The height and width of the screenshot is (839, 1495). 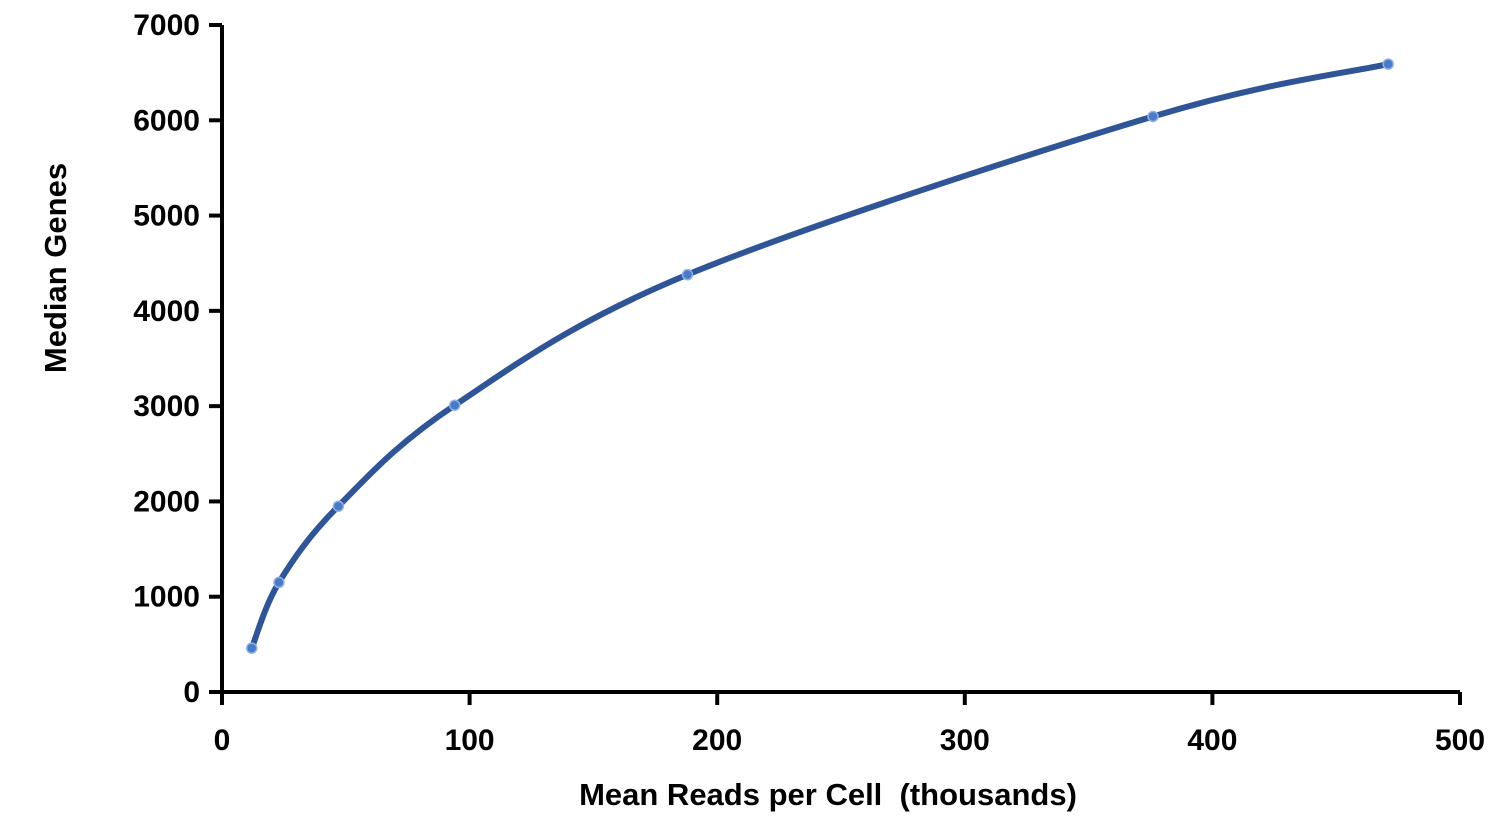 What do you see at coordinates (1460, 740) in the screenshot?
I see `x-tick-label: 500` at bounding box center [1460, 740].